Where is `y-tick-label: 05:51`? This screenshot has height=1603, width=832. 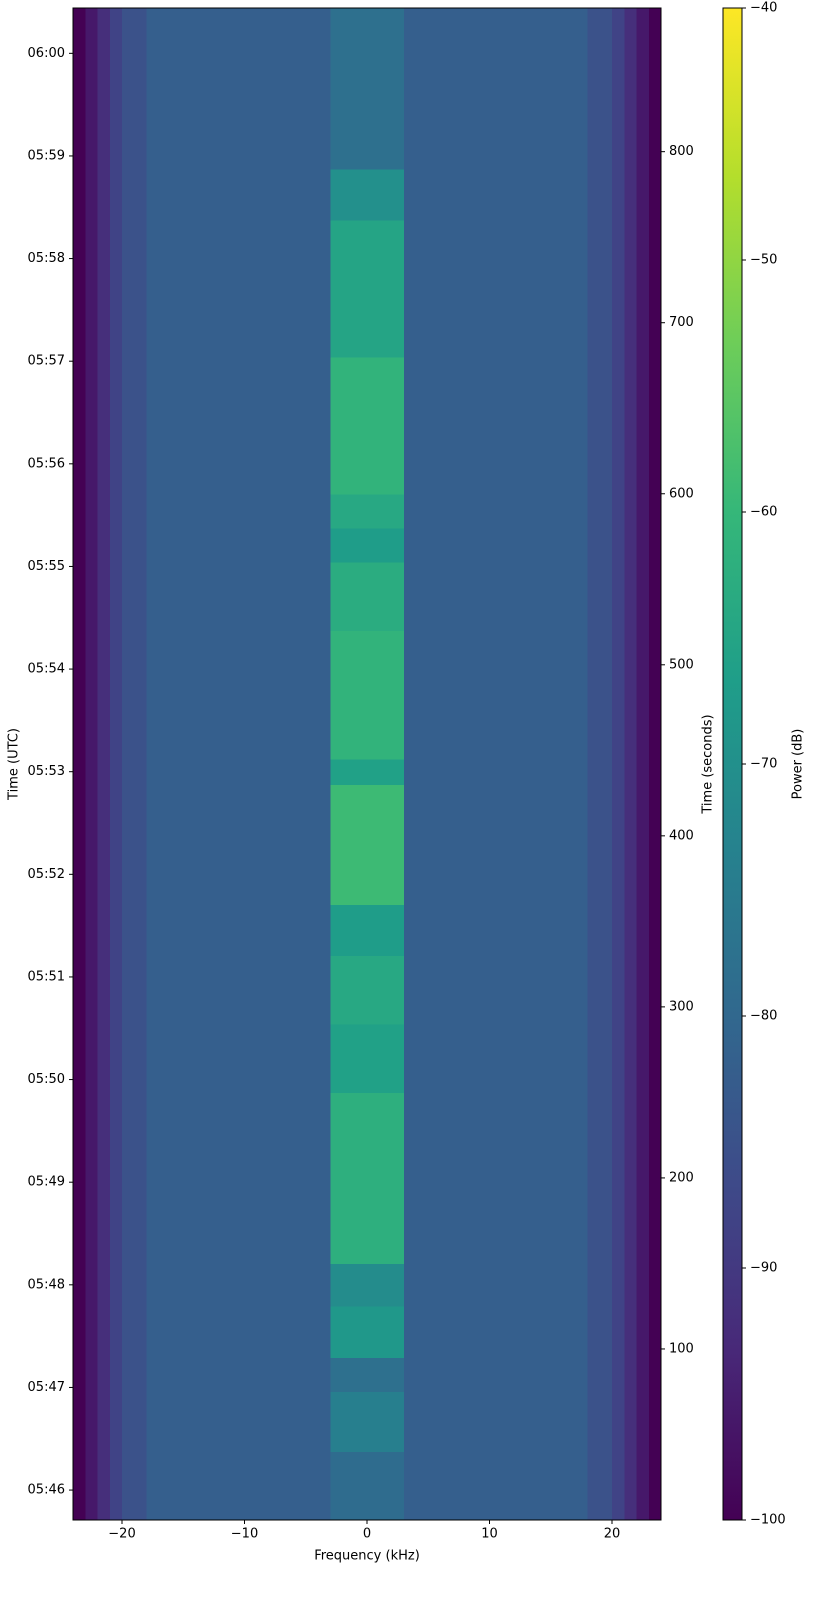 y-tick-label: 05:51 is located at coordinates (46, 976).